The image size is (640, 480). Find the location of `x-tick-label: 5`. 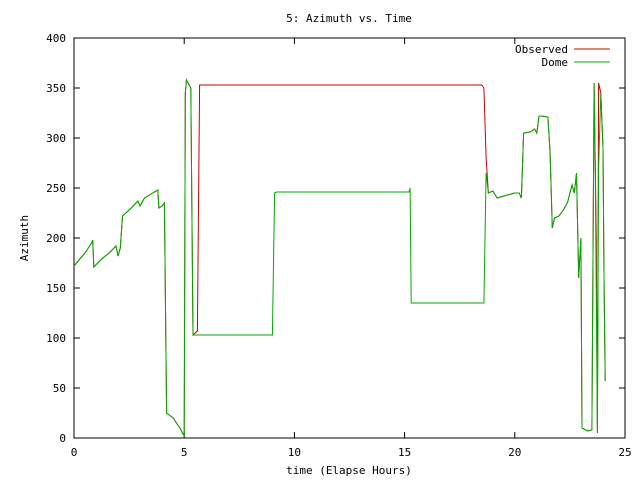

x-tick-label: 5 is located at coordinates (184, 452).